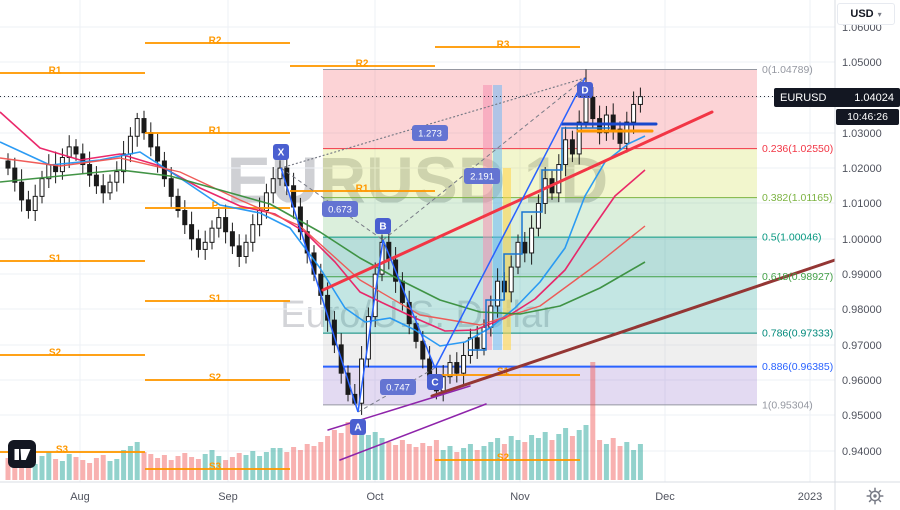  I want to click on time-axis, so click(417, 496).